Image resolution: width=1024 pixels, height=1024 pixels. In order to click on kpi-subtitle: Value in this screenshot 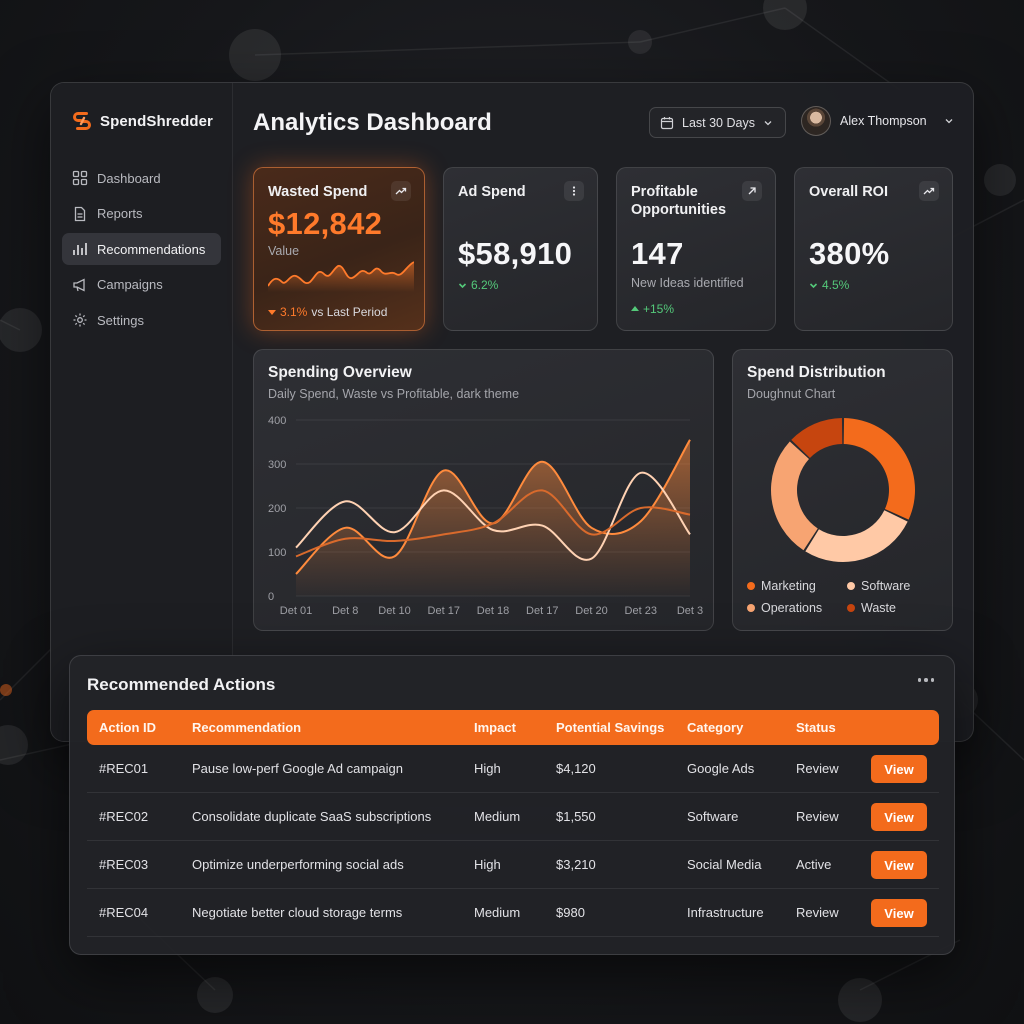, I will do `click(284, 251)`.